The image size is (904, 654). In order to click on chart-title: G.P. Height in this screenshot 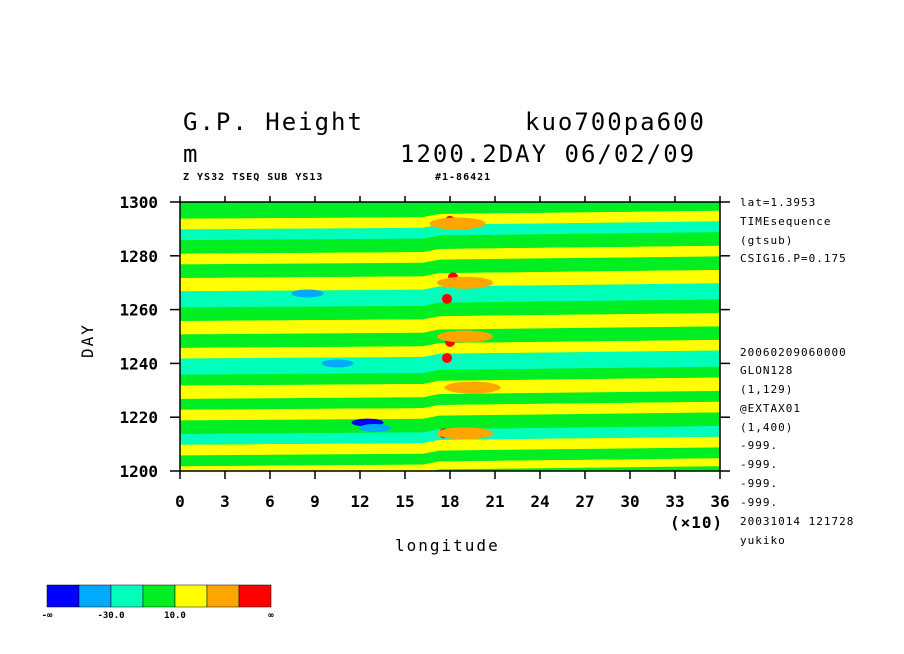, I will do `click(273, 122)`.